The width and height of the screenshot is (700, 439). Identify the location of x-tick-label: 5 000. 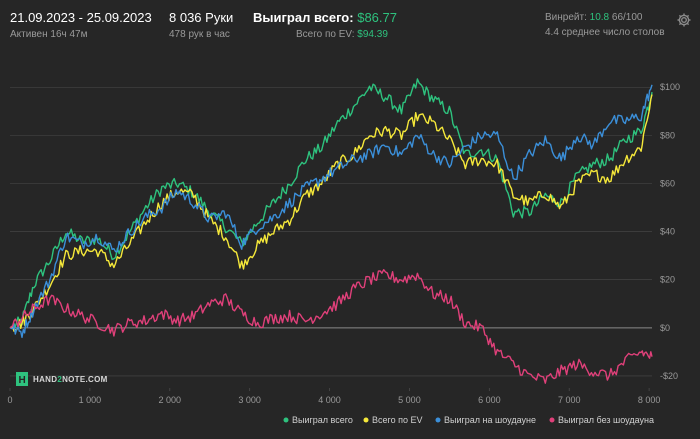
(409, 400).